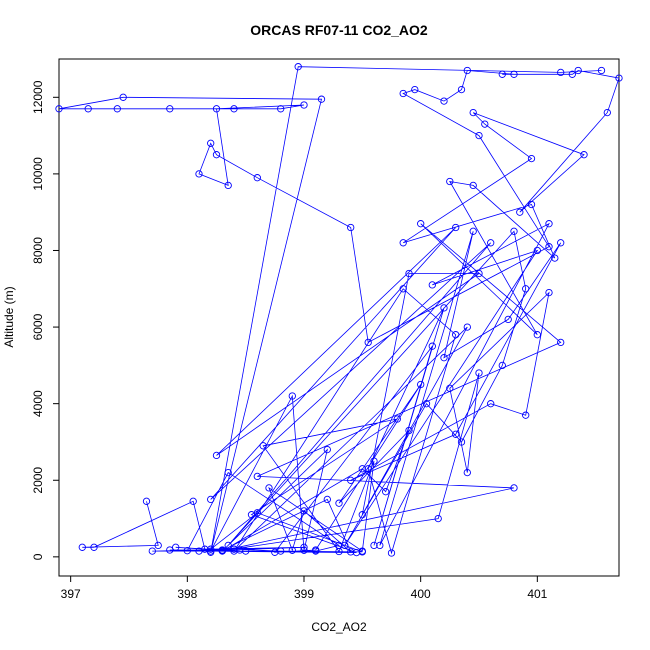  What do you see at coordinates (38, 174) in the screenshot?
I see `y-tick-label: 10000` at bounding box center [38, 174].